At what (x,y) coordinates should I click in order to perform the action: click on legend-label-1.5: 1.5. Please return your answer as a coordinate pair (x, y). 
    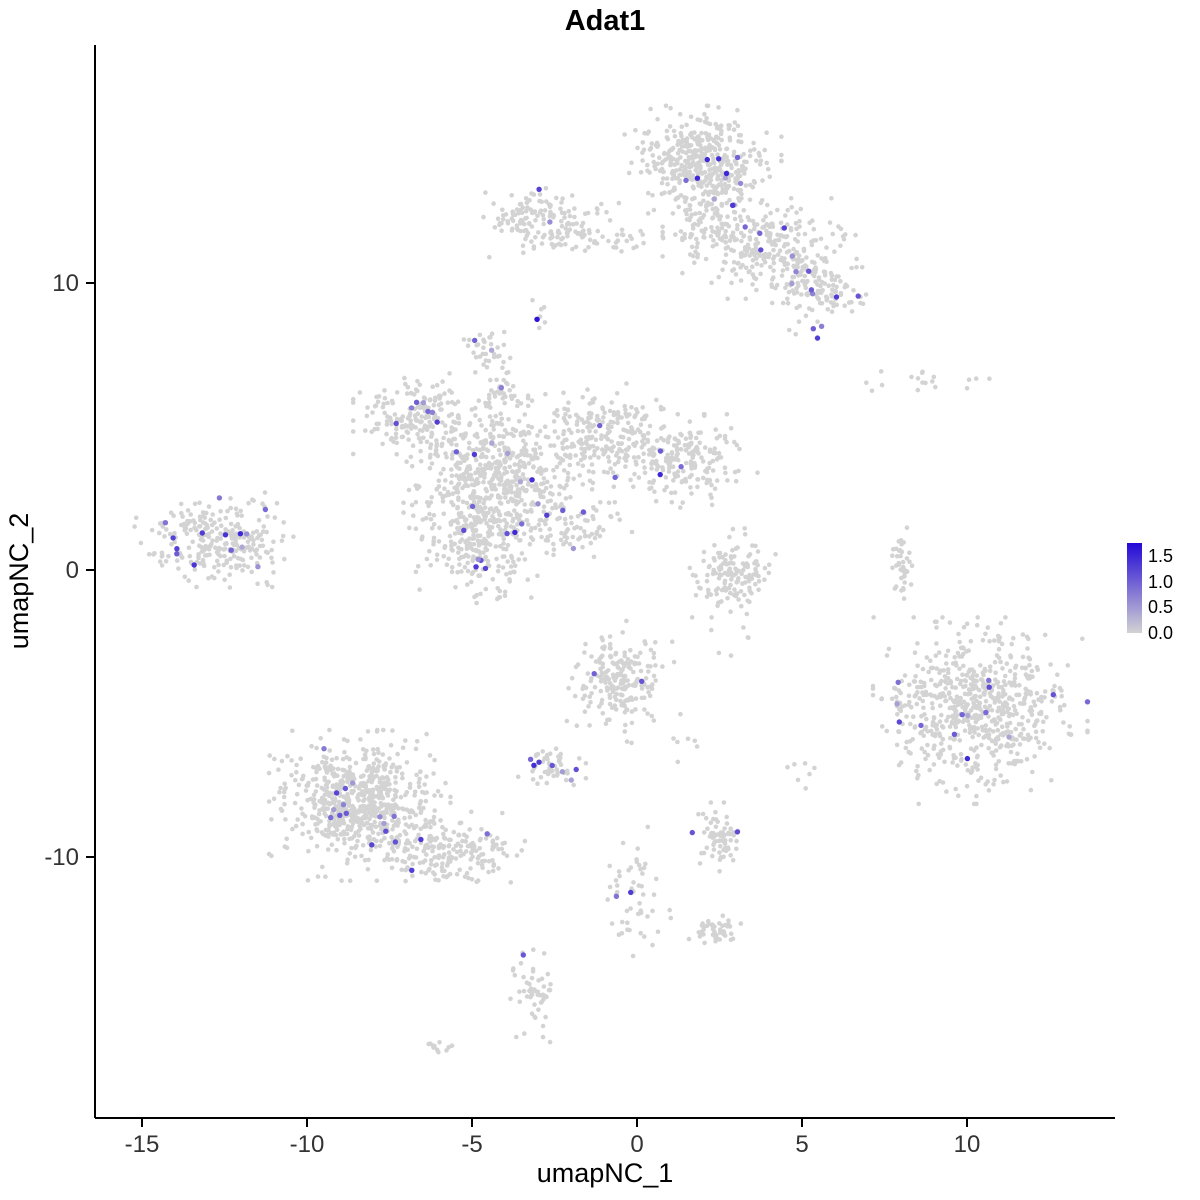
    Looking at the image, I should click on (1160, 556).